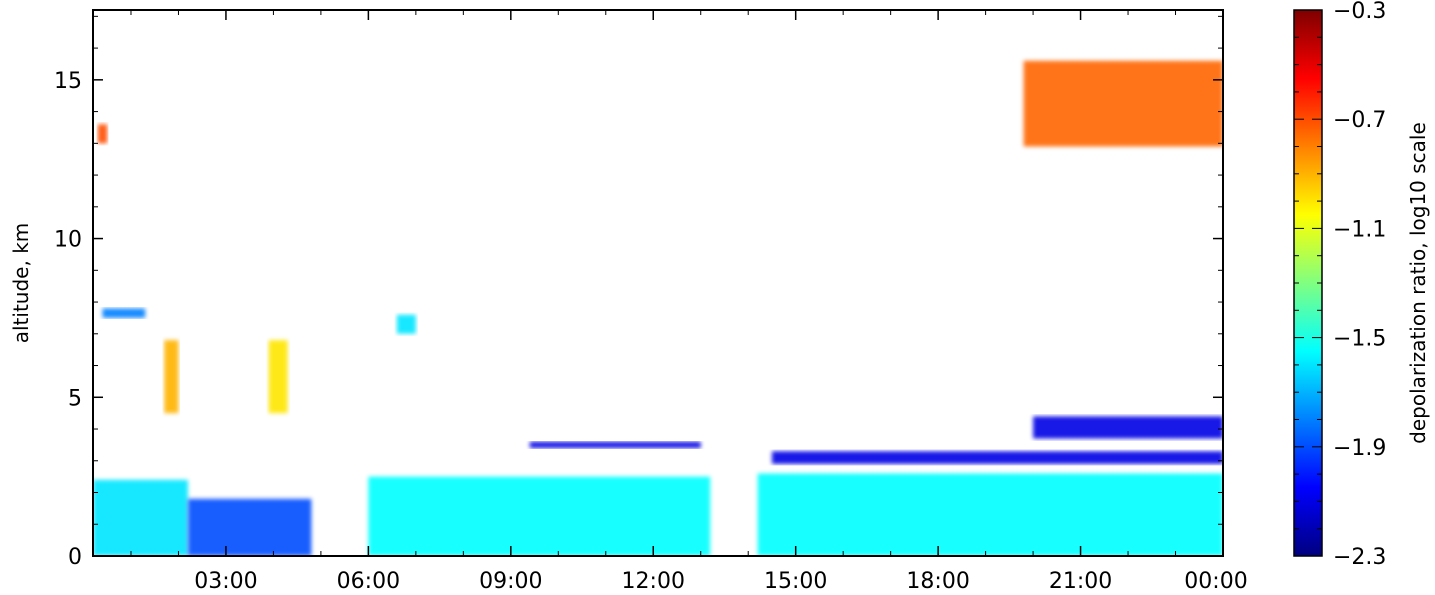 Image resolution: width=1435 pixels, height=595 pixels. I want to click on y-tick-label: 5, so click(75, 398).